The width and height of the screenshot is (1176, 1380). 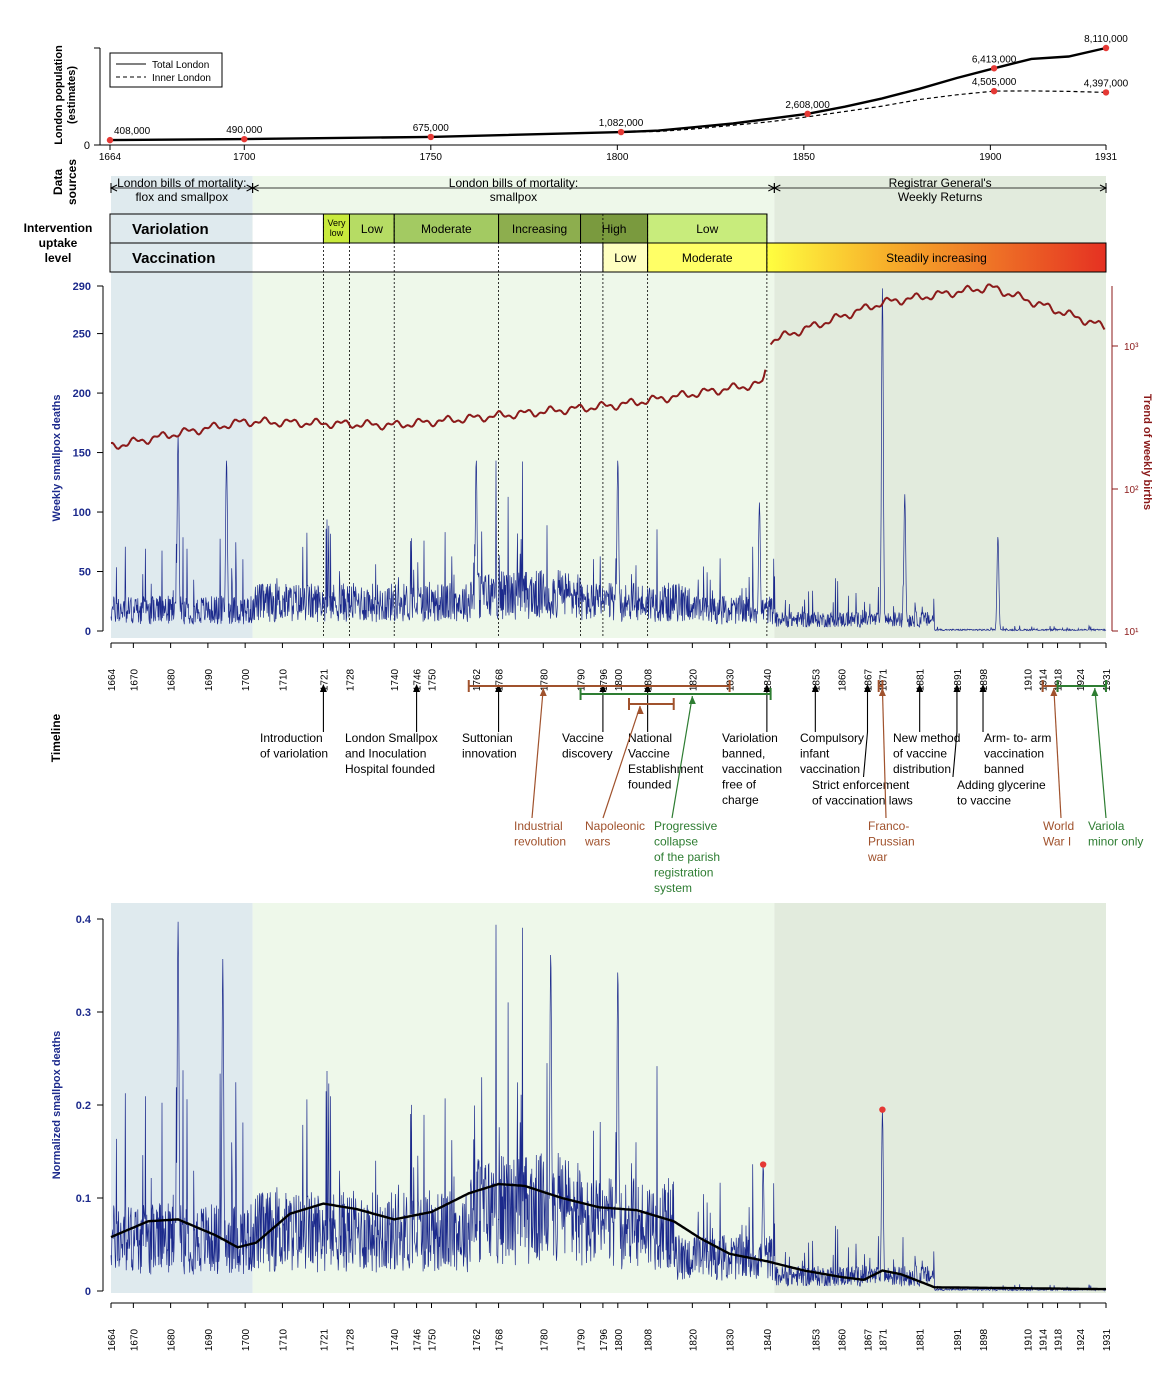 I want to click on timeline-period-label: Industrial revolution, so click(x=540, y=834).